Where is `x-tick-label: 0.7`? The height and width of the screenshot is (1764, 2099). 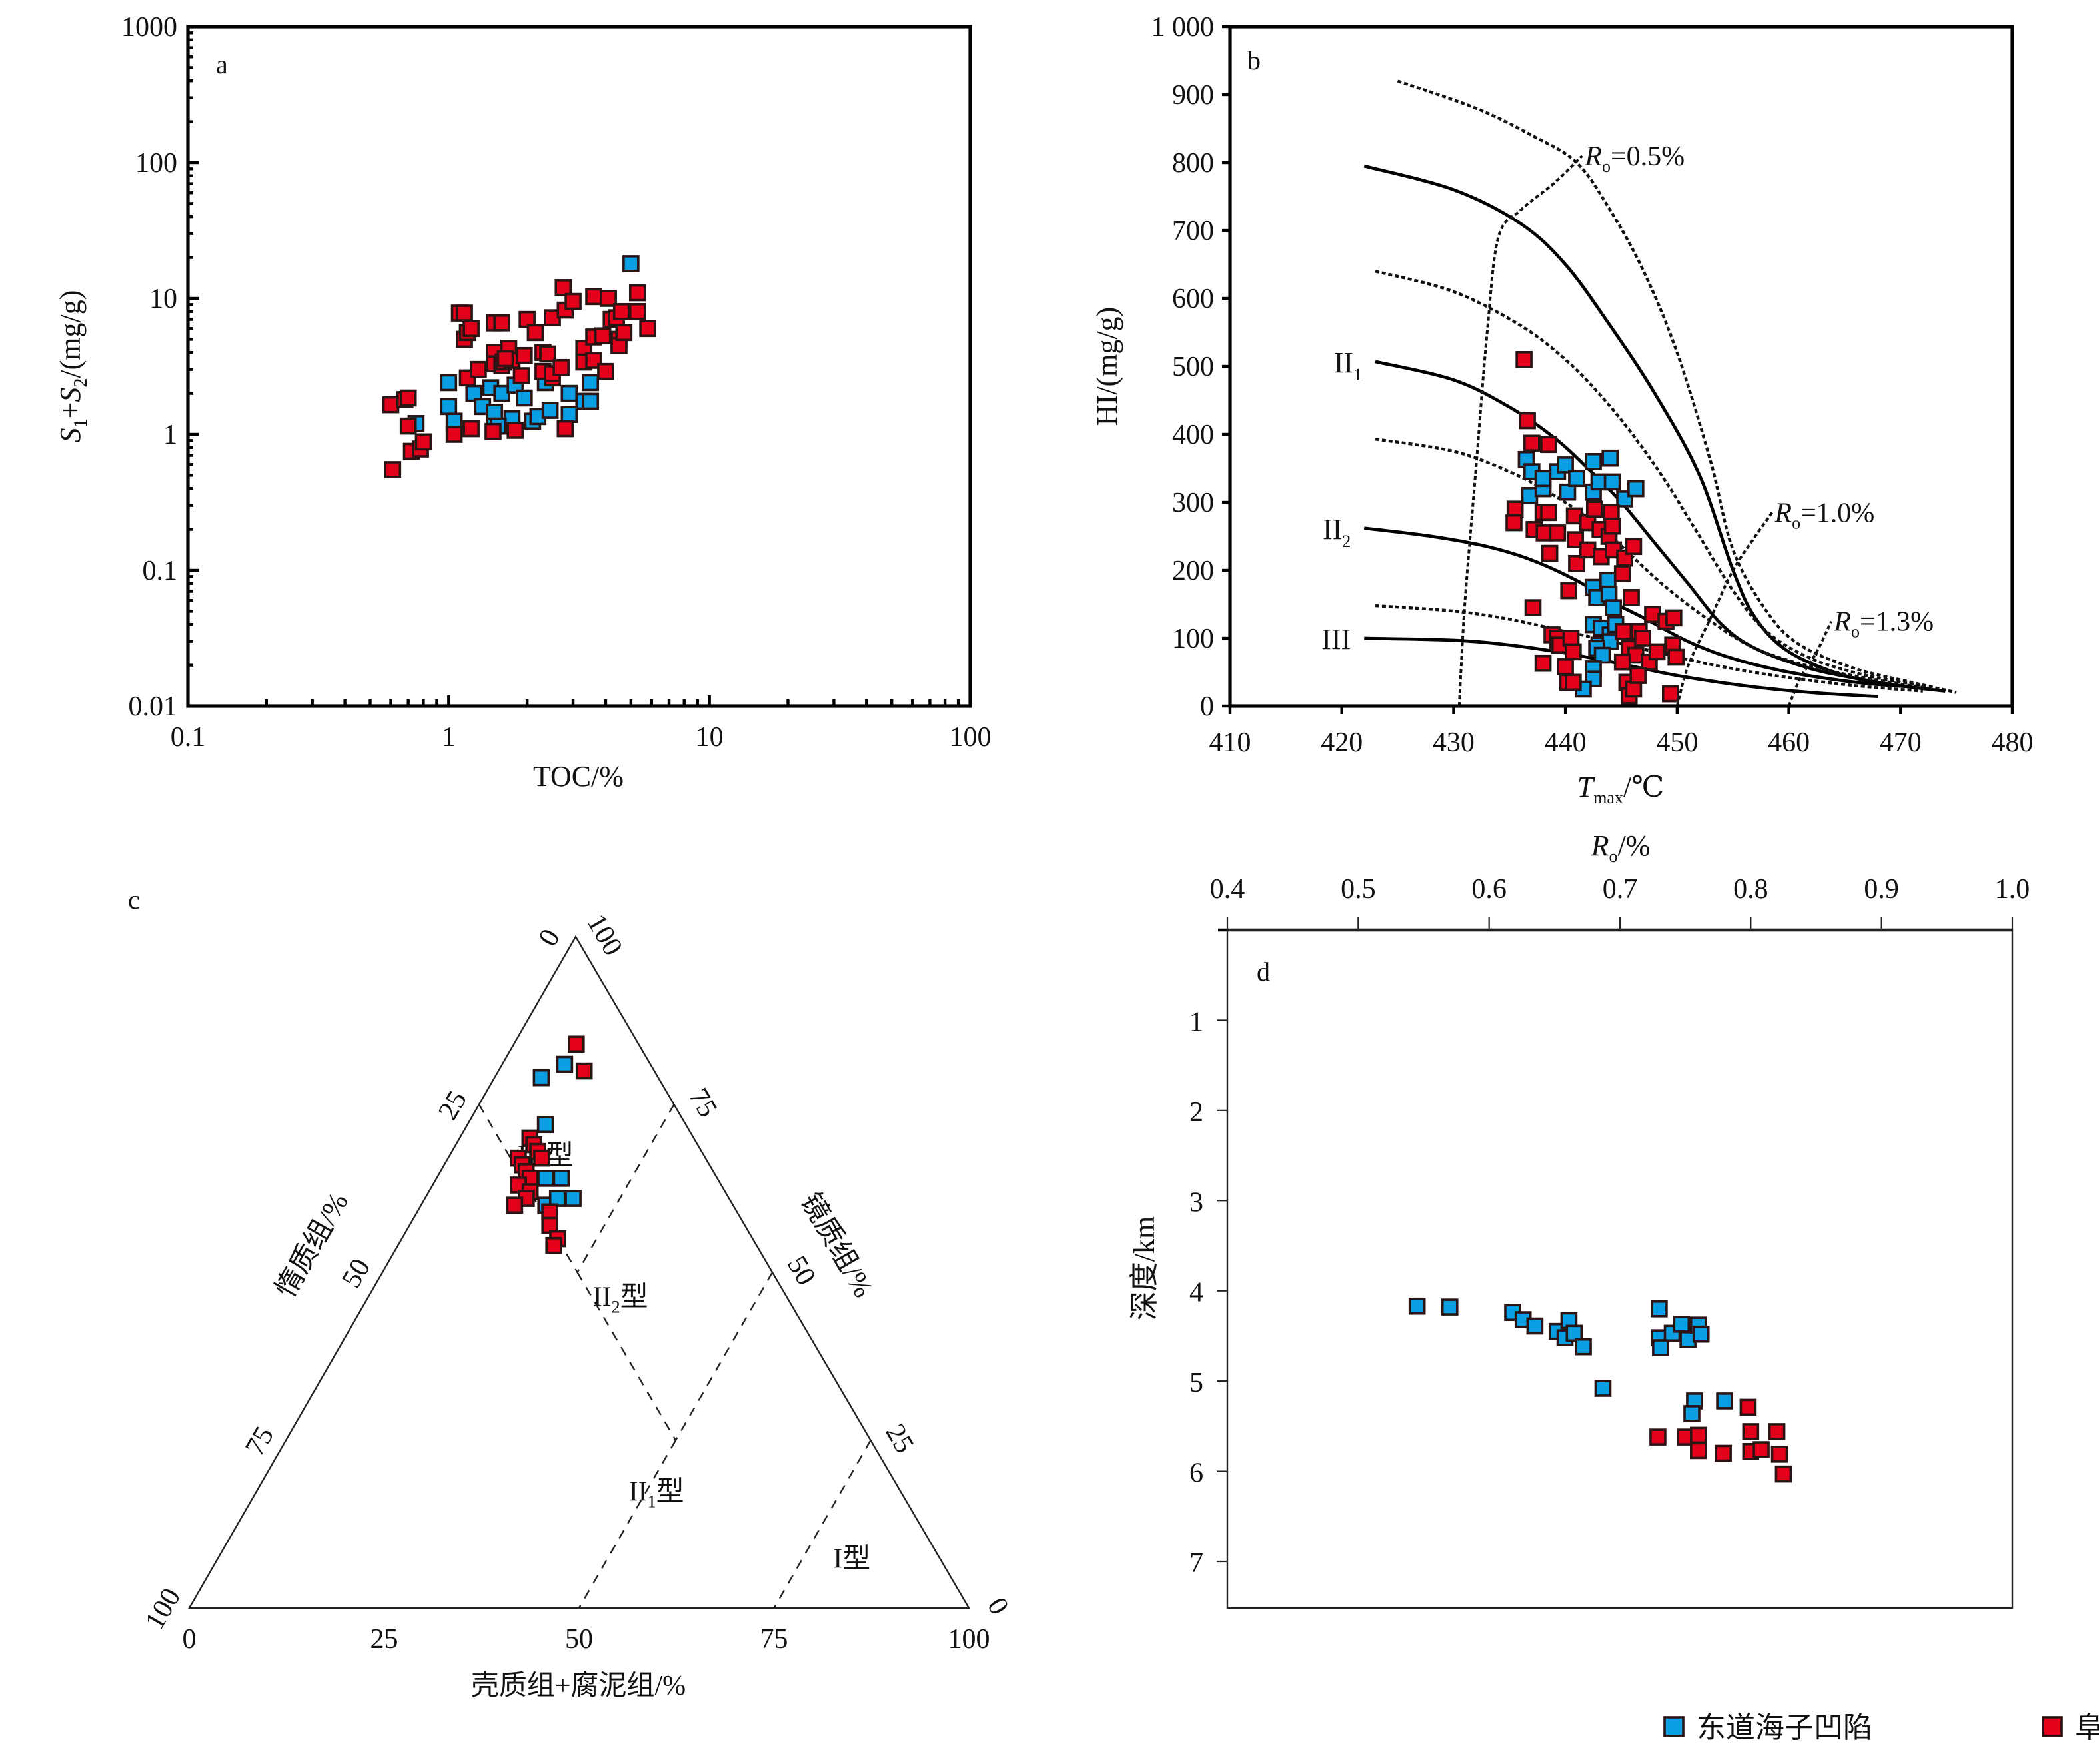
x-tick-label: 0.7 is located at coordinates (1620, 889).